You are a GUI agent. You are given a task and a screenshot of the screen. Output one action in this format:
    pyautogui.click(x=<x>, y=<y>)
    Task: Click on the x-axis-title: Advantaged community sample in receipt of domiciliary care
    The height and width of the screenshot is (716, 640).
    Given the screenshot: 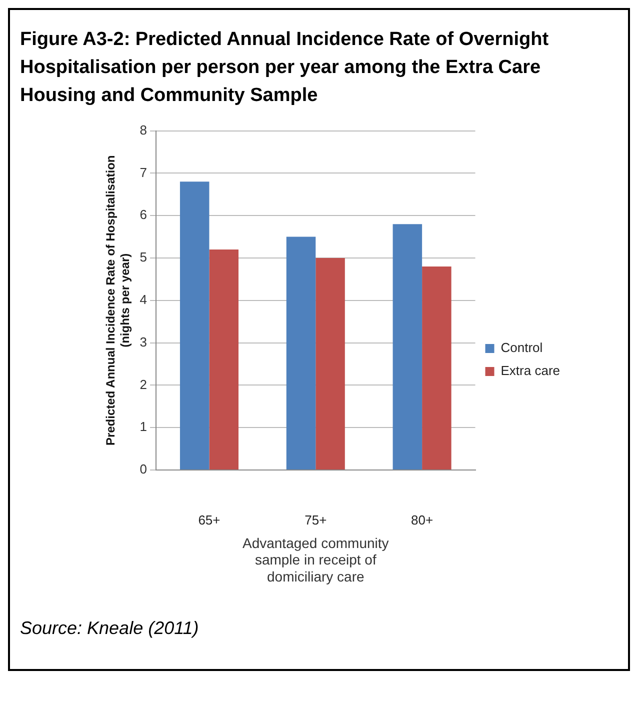 What is the action you would take?
    pyautogui.click(x=315, y=559)
    